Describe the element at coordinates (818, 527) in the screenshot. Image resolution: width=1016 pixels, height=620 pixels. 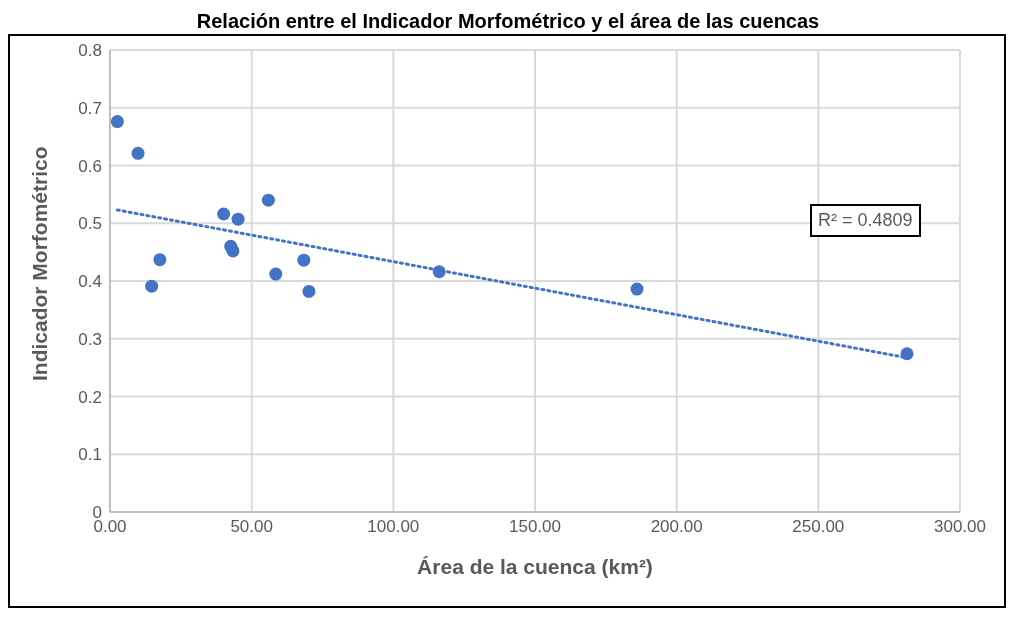
I see `x-tick-label: 250.00` at that location.